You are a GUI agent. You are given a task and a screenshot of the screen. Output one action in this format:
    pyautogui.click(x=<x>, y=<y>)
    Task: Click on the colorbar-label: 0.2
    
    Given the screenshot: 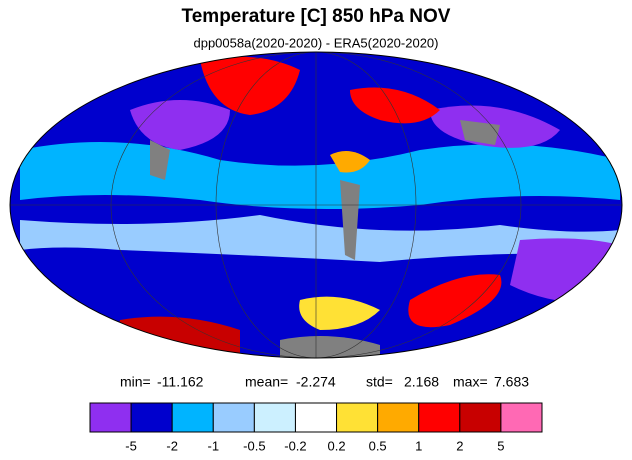 What is the action you would take?
    pyautogui.click(x=337, y=445)
    